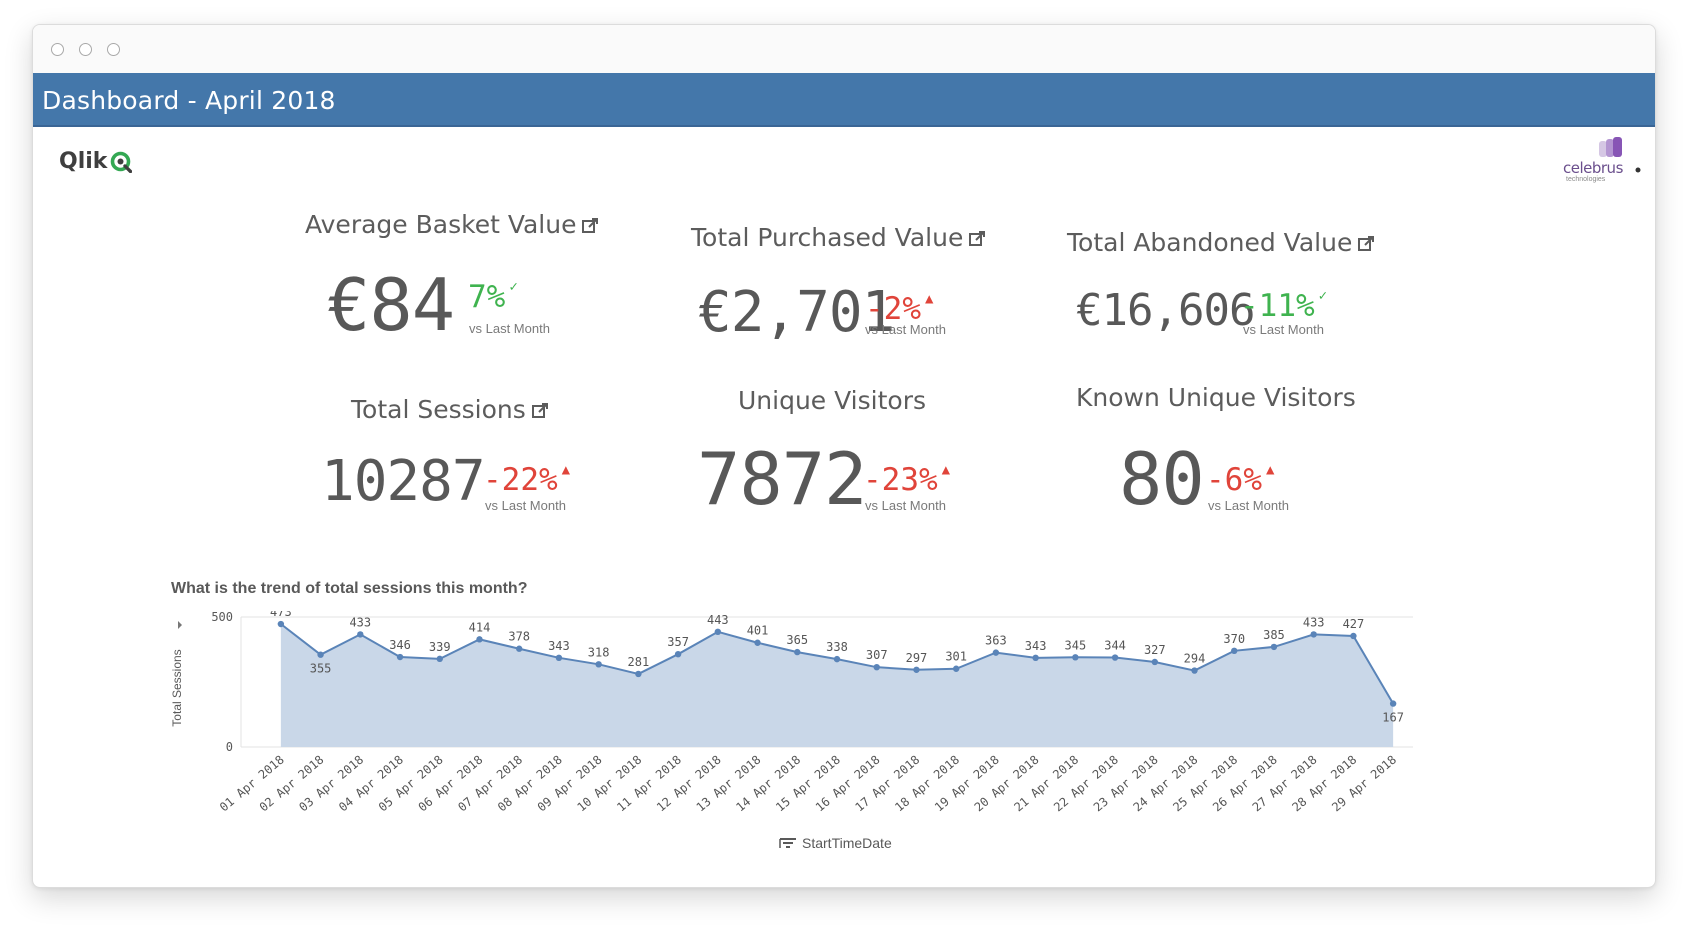  Describe the element at coordinates (1210, 242) in the screenshot. I see `kpi-title: Total Abandoned Value` at that location.